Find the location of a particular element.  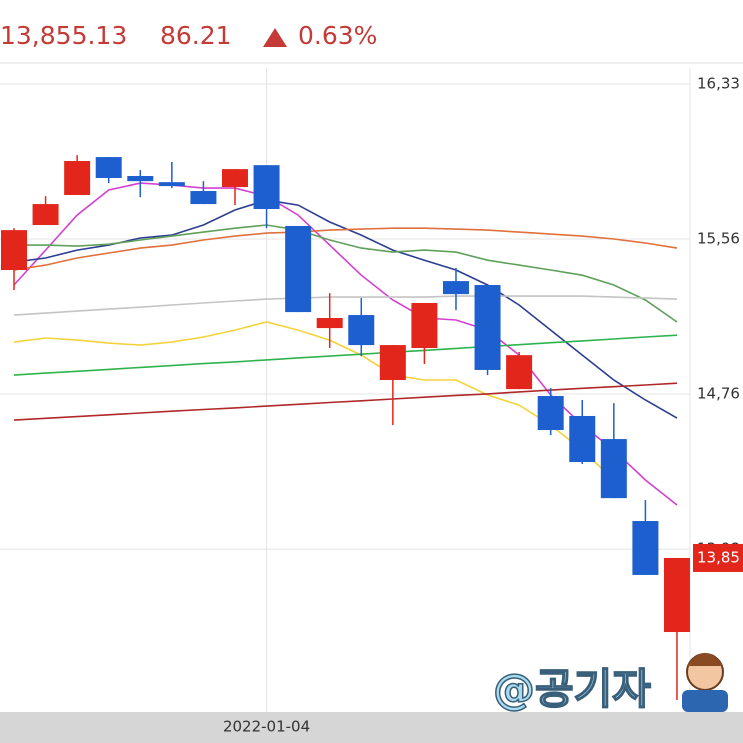

y-tick-label: 14,76 is located at coordinates (718, 394).